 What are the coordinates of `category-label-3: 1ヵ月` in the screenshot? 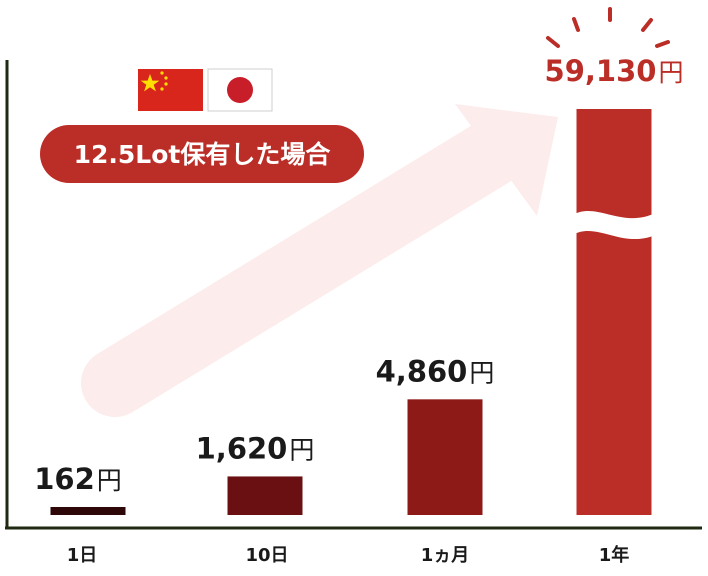 It's located at (445, 555).